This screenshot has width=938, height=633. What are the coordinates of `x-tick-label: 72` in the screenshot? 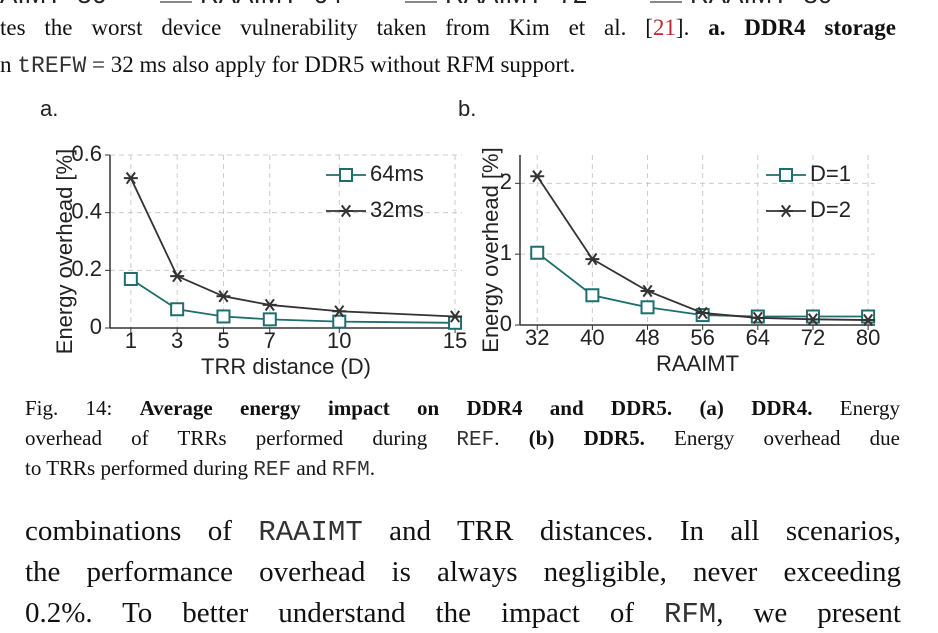 It's located at (813, 337).